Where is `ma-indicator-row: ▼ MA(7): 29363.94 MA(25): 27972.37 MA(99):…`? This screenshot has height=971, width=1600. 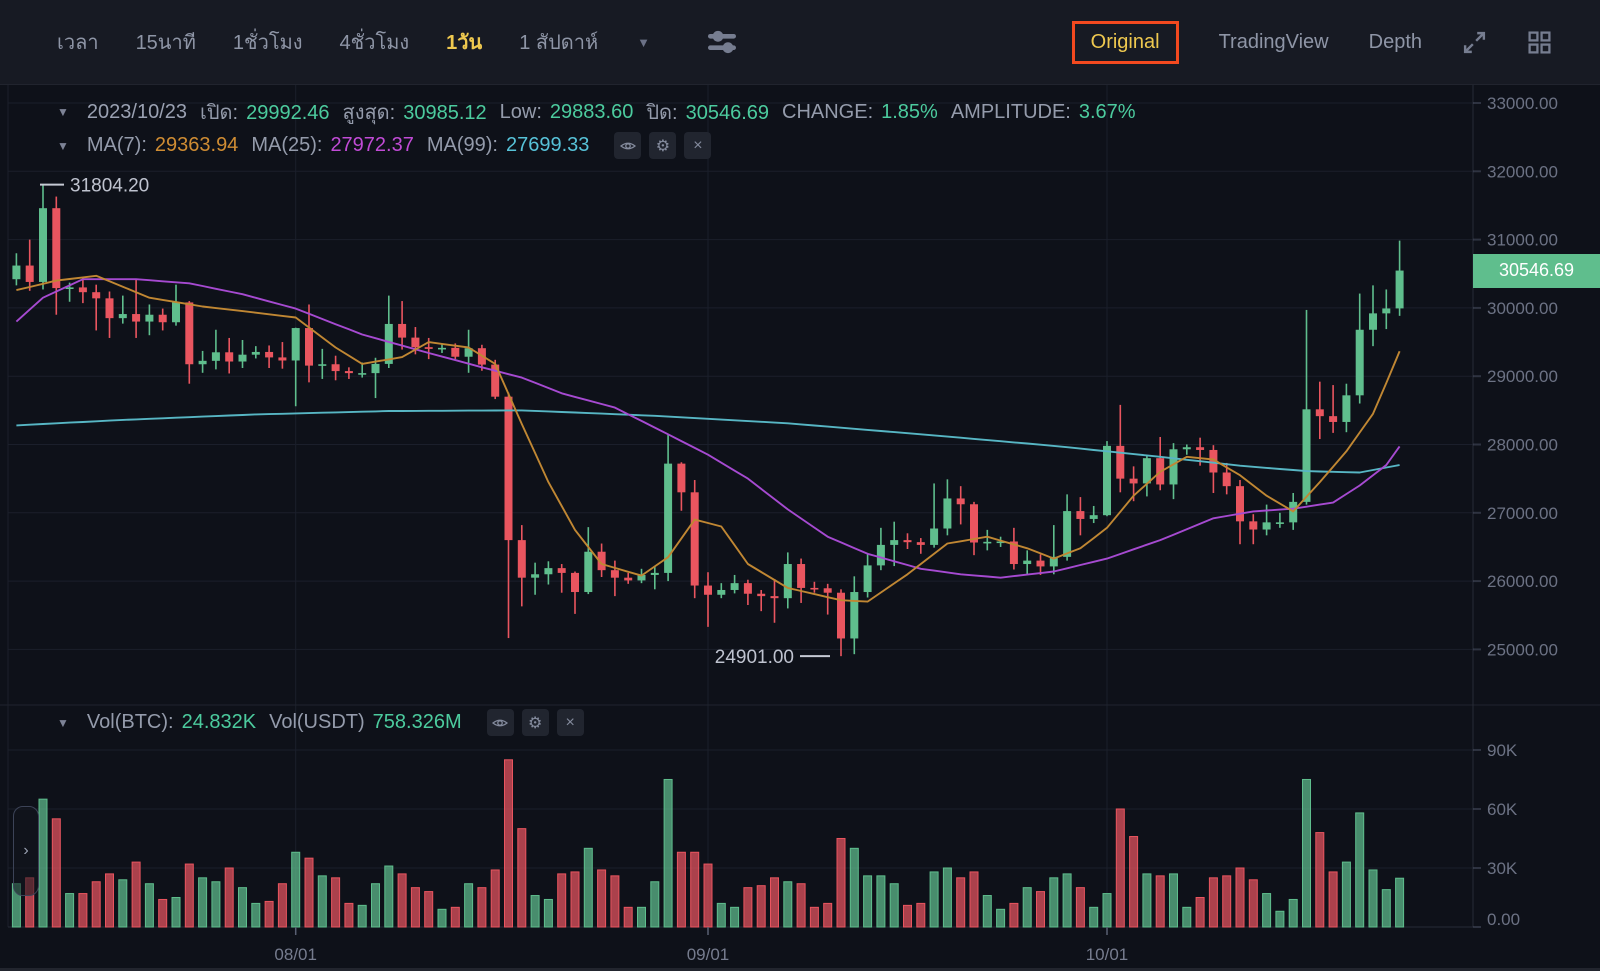 ma-indicator-row: ▼ MA(7): 29363.94 MA(25): 27972.37 MA(99):… is located at coordinates (384, 145).